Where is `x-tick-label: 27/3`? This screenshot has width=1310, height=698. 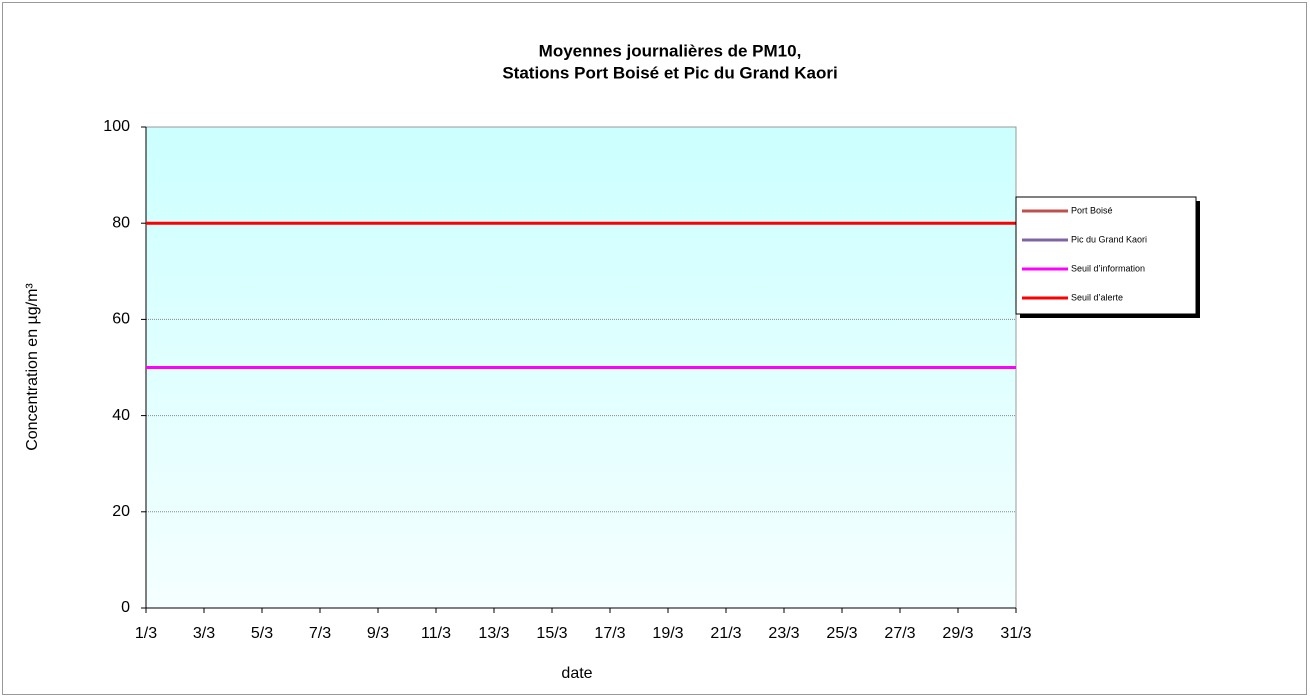 x-tick-label: 27/3 is located at coordinates (899, 633).